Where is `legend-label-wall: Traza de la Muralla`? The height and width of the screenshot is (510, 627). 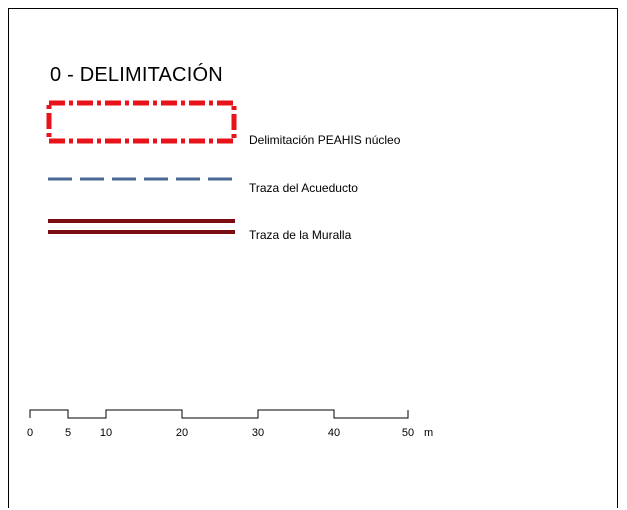
legend-label-wall: Traza de la Muralla is located at coordinates (300, 235).